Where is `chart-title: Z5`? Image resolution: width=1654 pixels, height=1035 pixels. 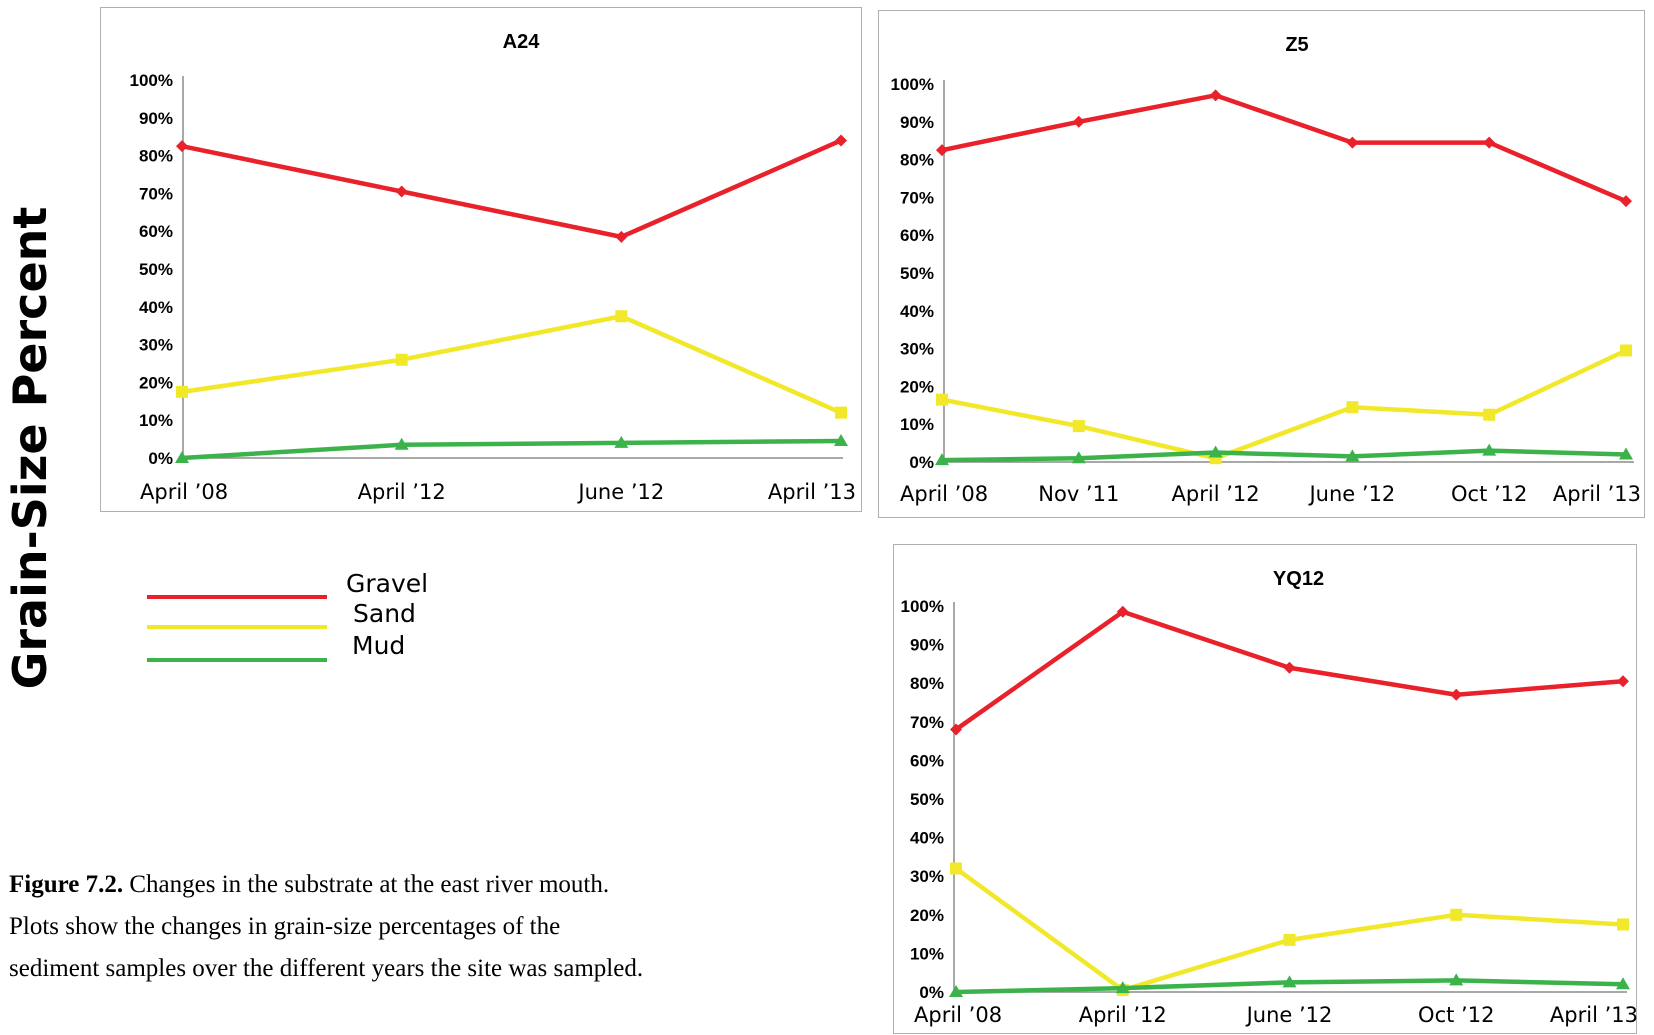
chart-title: Z5 is located at coordinates (1296, 45).